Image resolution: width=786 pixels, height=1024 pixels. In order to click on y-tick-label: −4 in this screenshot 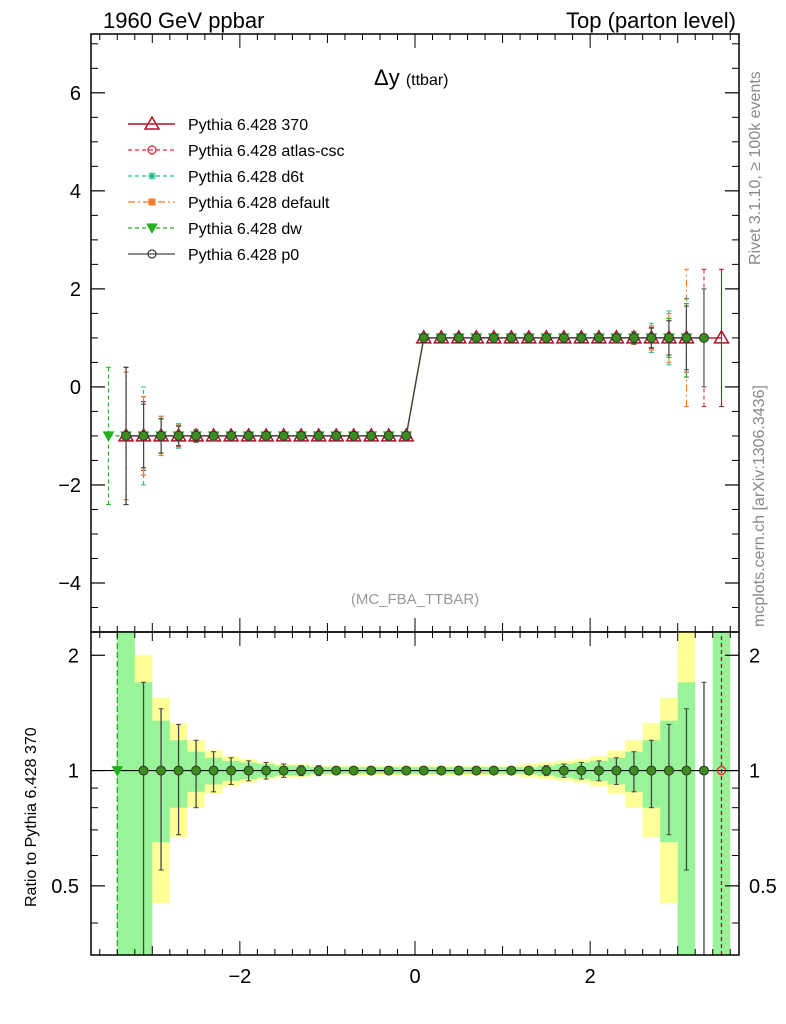, I will do `click(69, 584)`.